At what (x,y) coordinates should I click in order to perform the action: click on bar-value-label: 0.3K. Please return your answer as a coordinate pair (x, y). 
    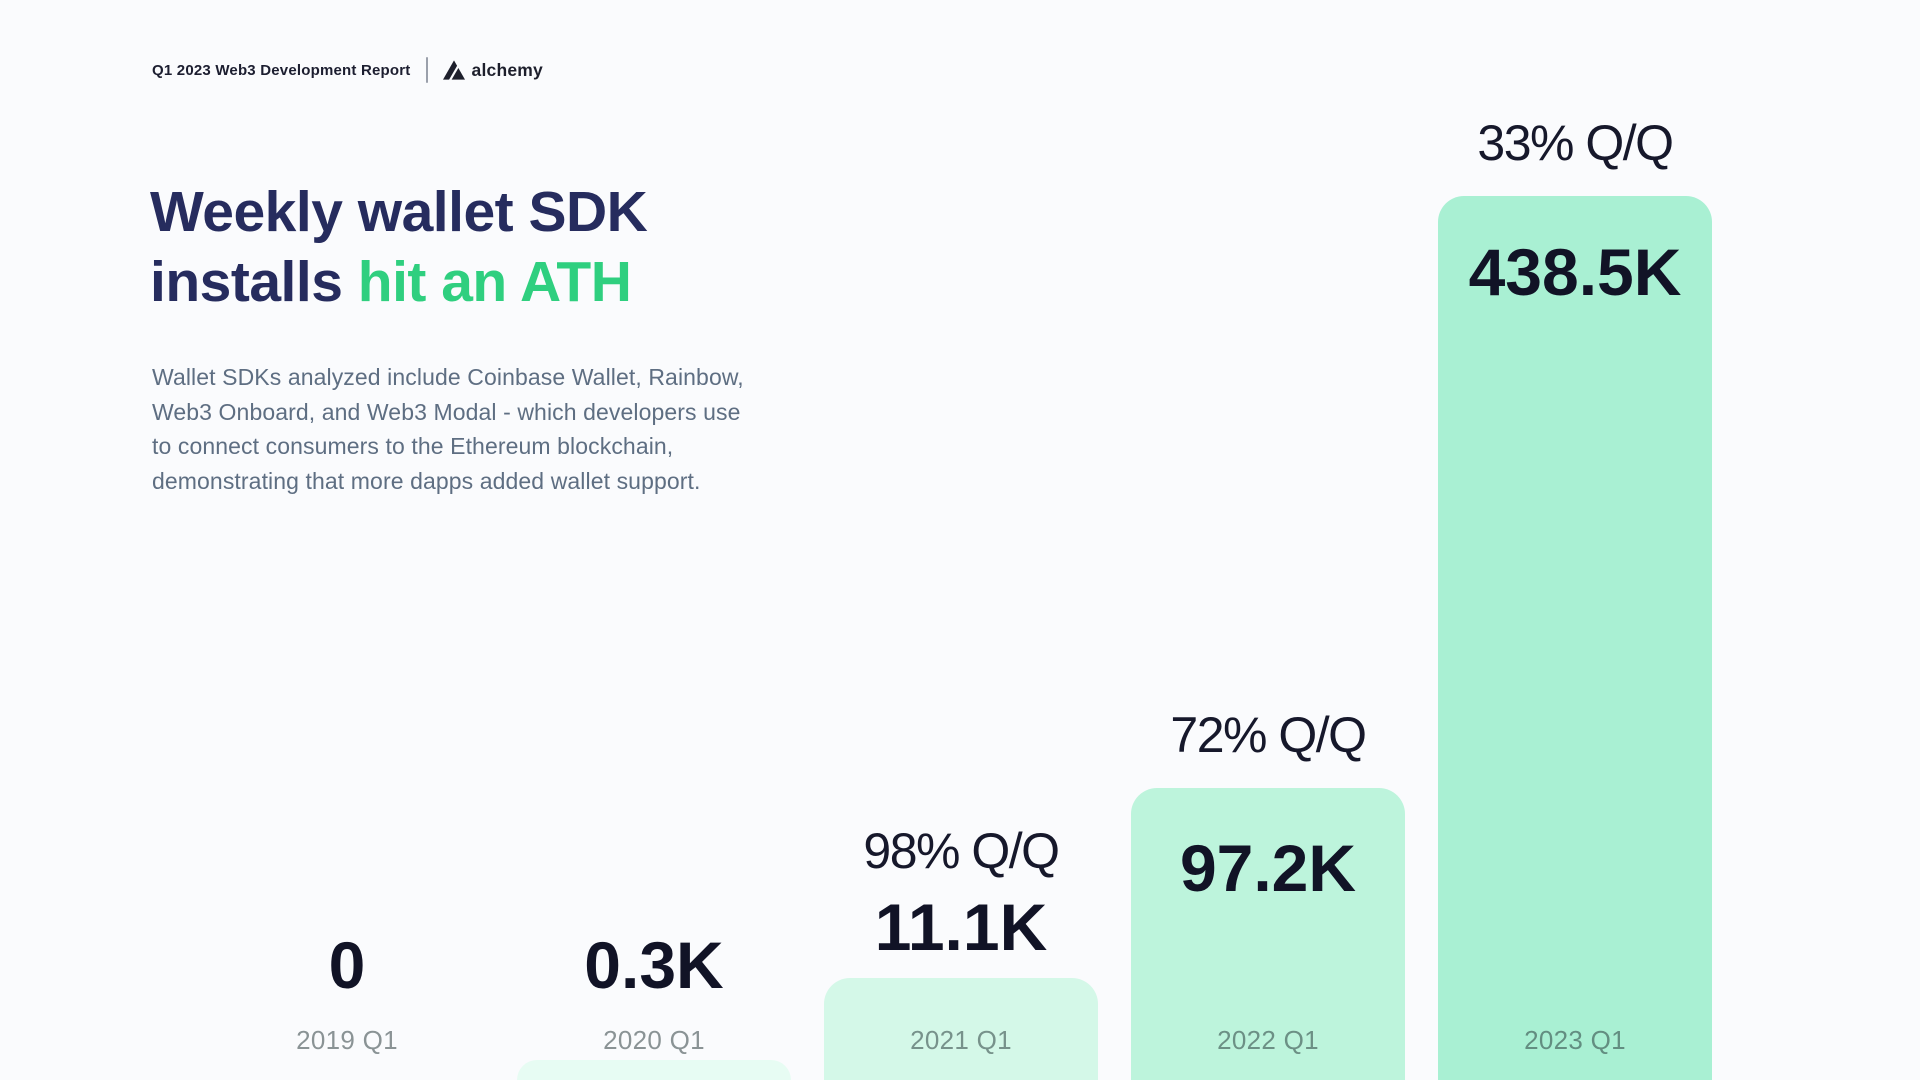
    Looking at the image, I should click on (654, 965).